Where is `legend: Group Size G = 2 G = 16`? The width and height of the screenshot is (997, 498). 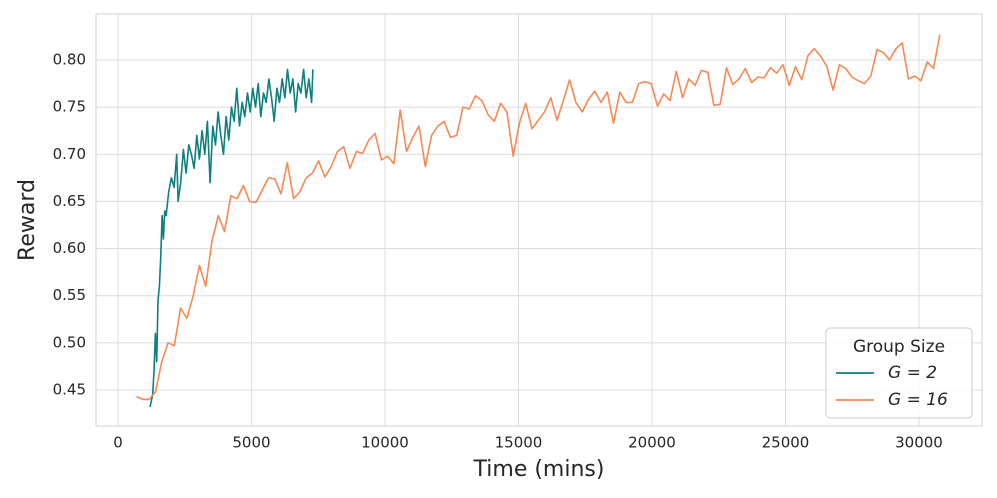
legend: Group Size G = 2 G = 16 is located at coordinates (899, 373).